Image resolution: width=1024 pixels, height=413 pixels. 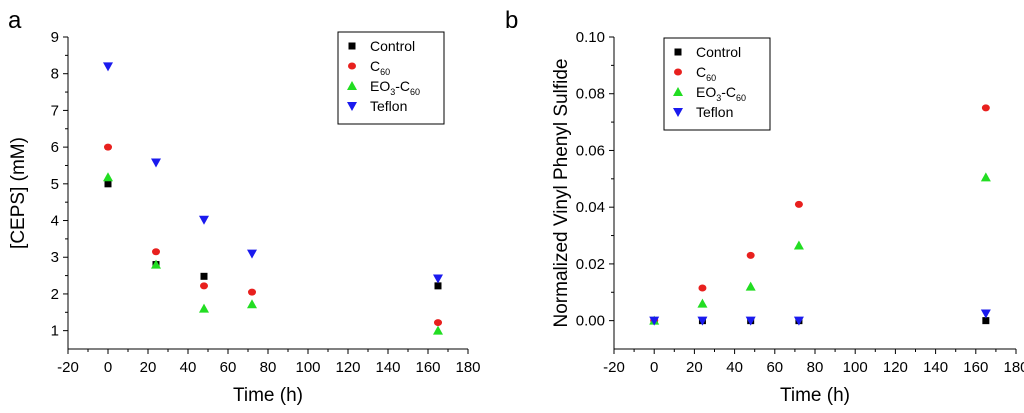 I want to click on y-tick-label: 0.00, so click(x=590, y=321).